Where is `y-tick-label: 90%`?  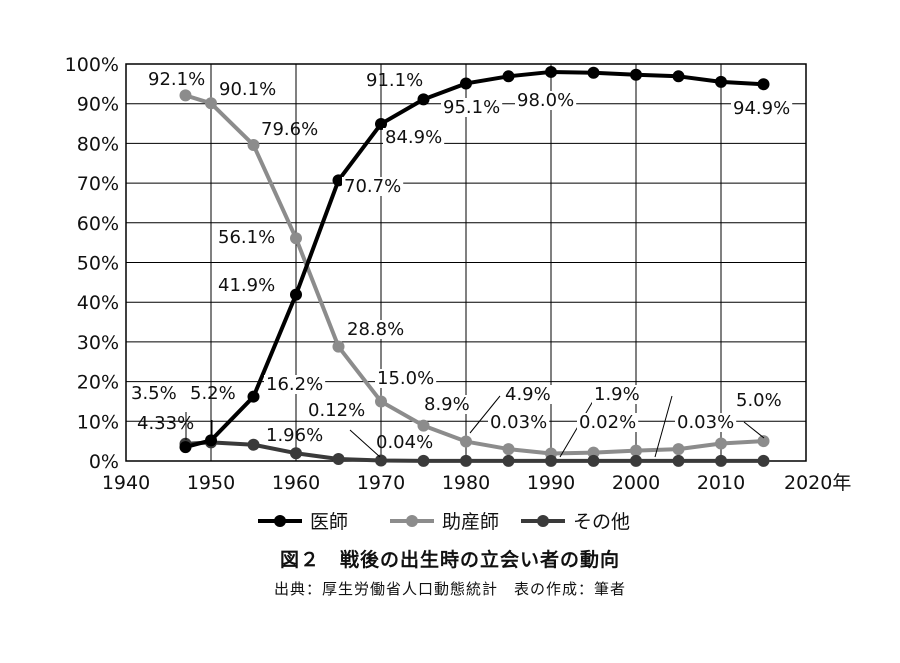 y-tick-label: 90% is located at coordinates (98, 105).